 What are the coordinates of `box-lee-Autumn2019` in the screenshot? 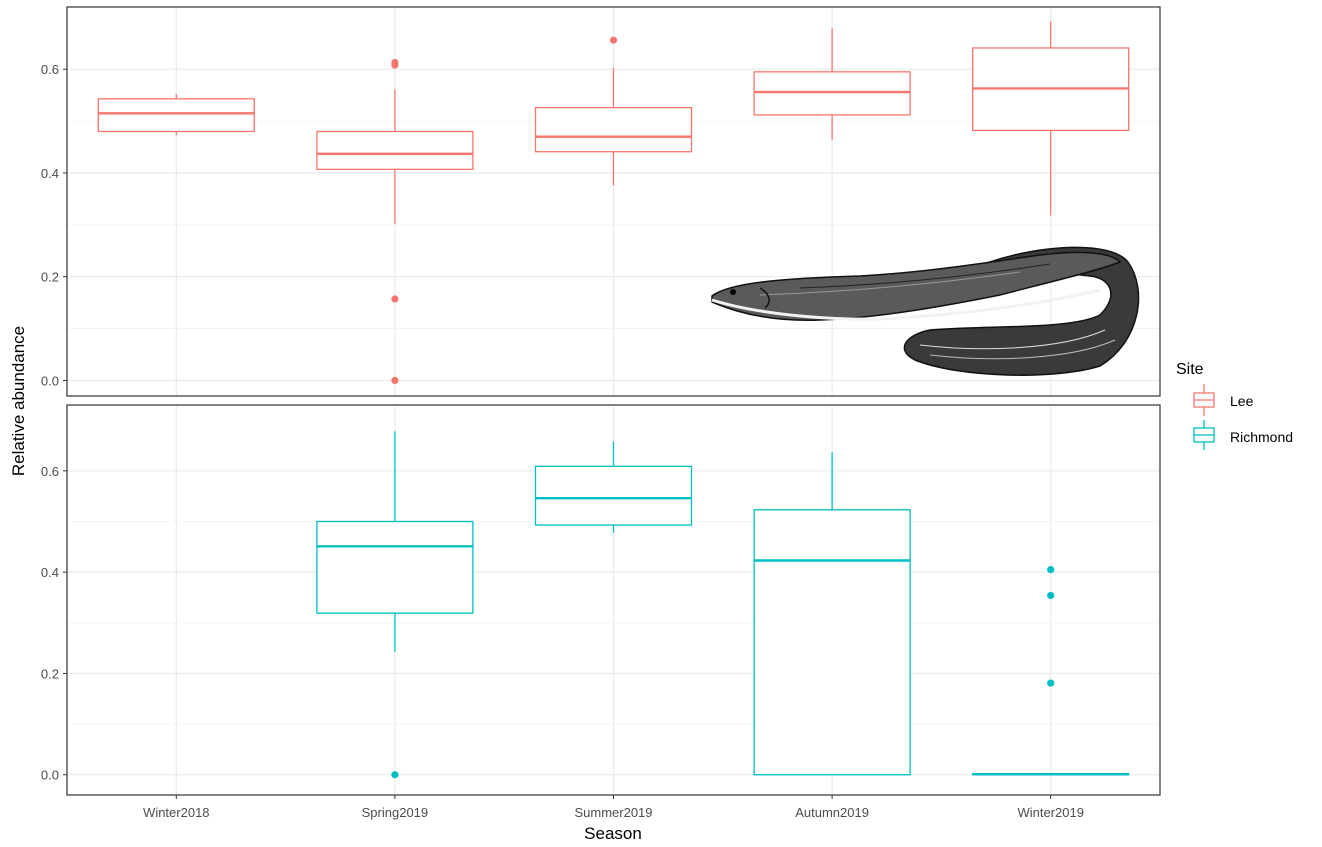 It's located at (832, 84).